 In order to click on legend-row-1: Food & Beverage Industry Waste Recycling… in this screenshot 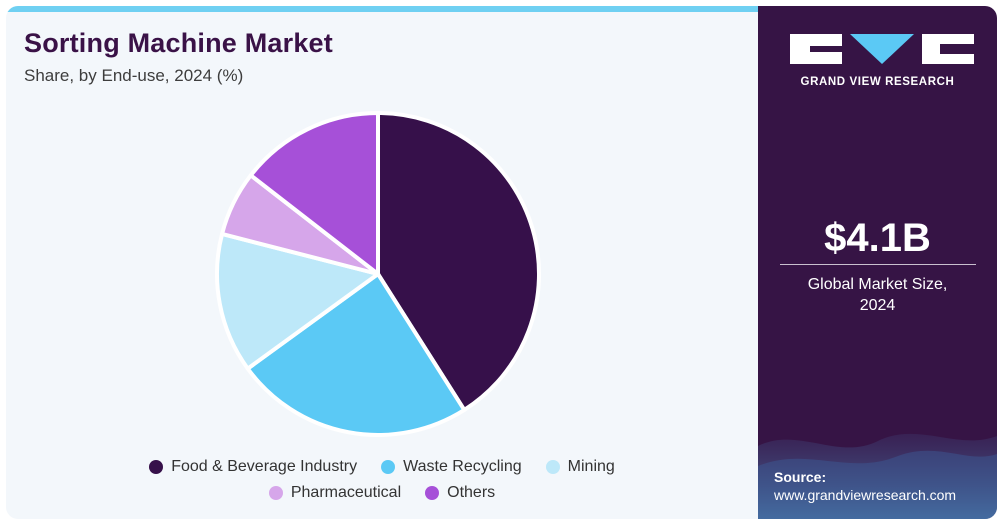, I will do `click(382, 467)`.